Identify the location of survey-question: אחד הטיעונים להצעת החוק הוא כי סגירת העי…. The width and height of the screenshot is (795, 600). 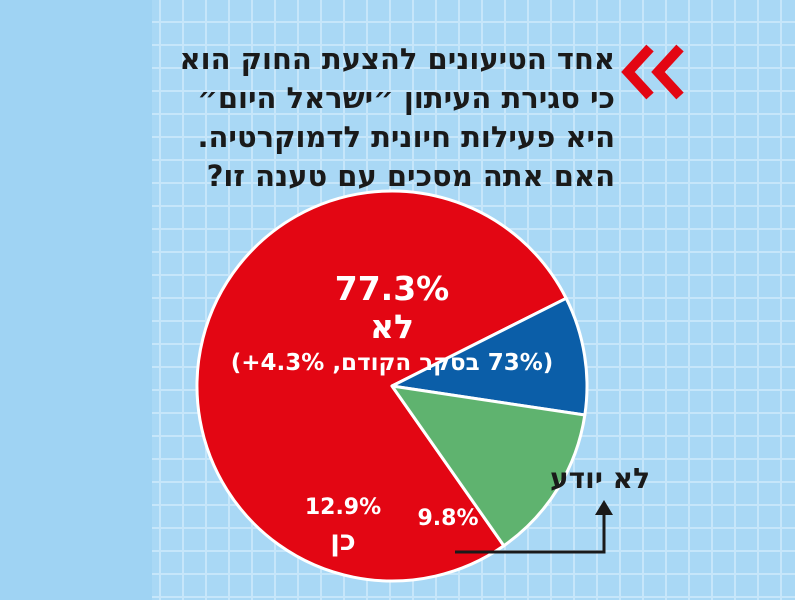
(397, 117).